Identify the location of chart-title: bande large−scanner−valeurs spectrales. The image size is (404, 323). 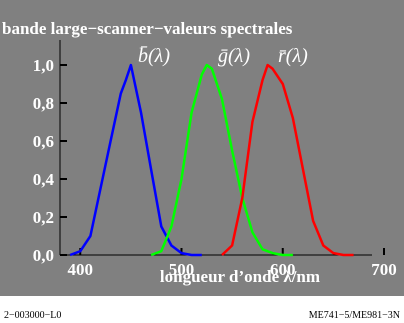
(147, 28).